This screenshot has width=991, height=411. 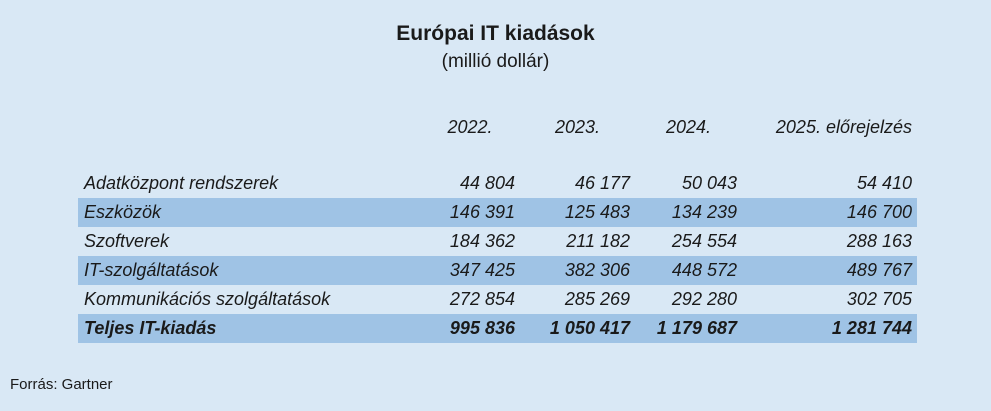 What do you see at coordinates (597, 270) in the screenshot?
I see `value-cell: 382 306` at bounding box center [597, 270].